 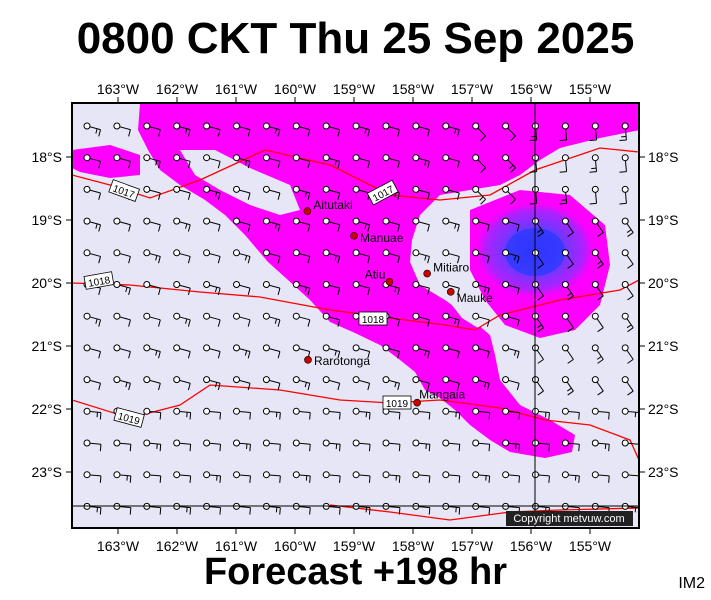 I want to click on svg-text: 1018, so click(x=99, y=282).